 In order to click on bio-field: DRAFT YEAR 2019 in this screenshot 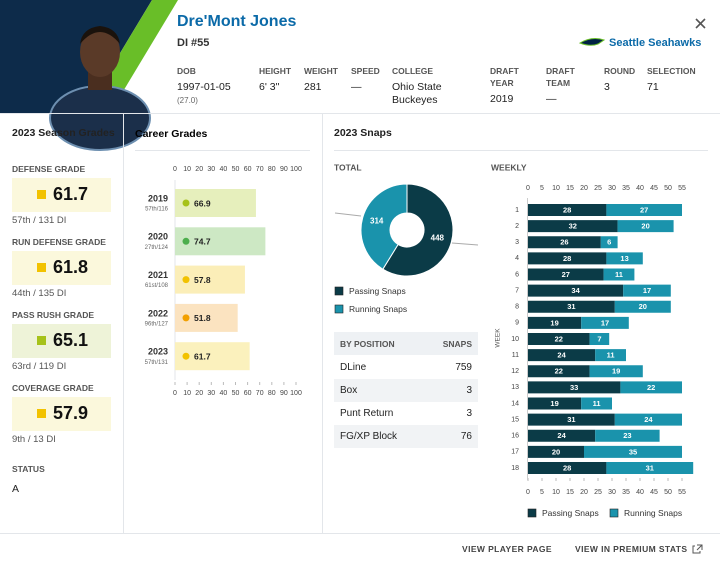, I will do `click(512, 85)`.